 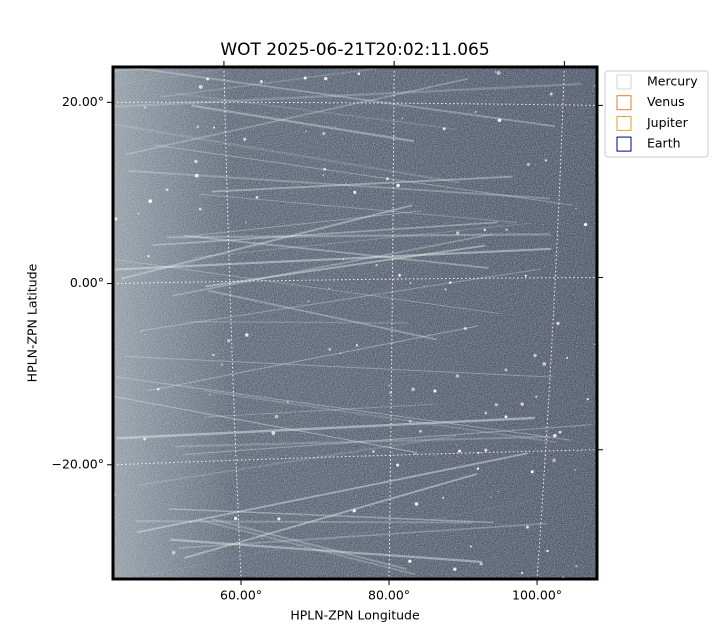 I want to click on x-tick-label: 60.00°, so click(x=241, y=595).